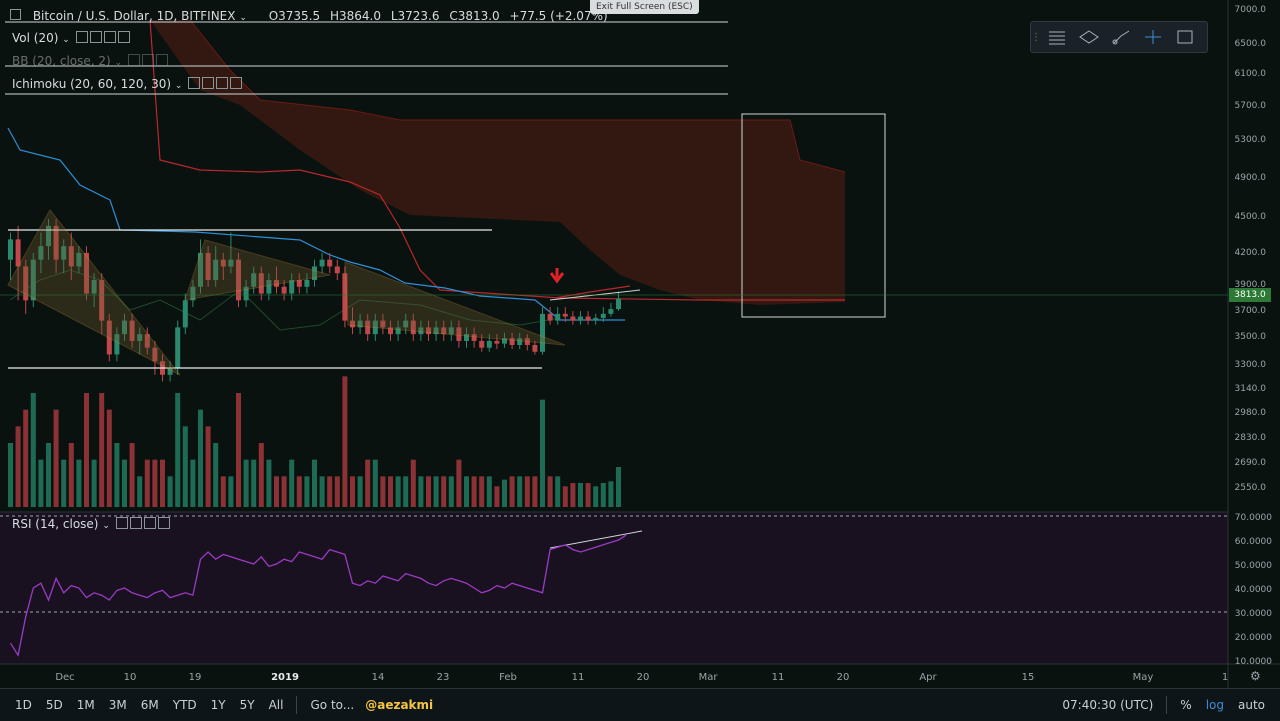  Describe the element at coordinates (35, 38) in the screenshot. I see `vol-label: Vol (20)` at that location.